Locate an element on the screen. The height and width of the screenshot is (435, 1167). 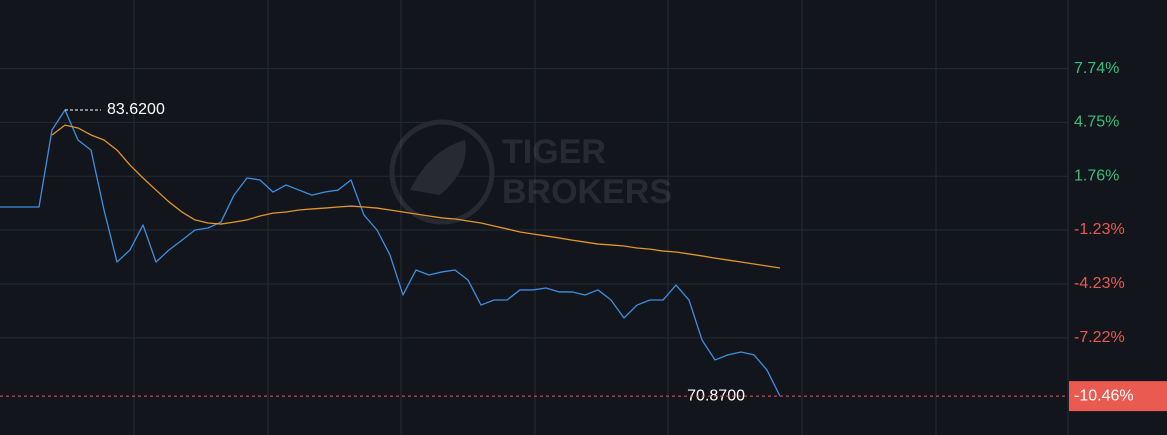
y-tick-label: -4.23% is located at coordinates (1099, 283).